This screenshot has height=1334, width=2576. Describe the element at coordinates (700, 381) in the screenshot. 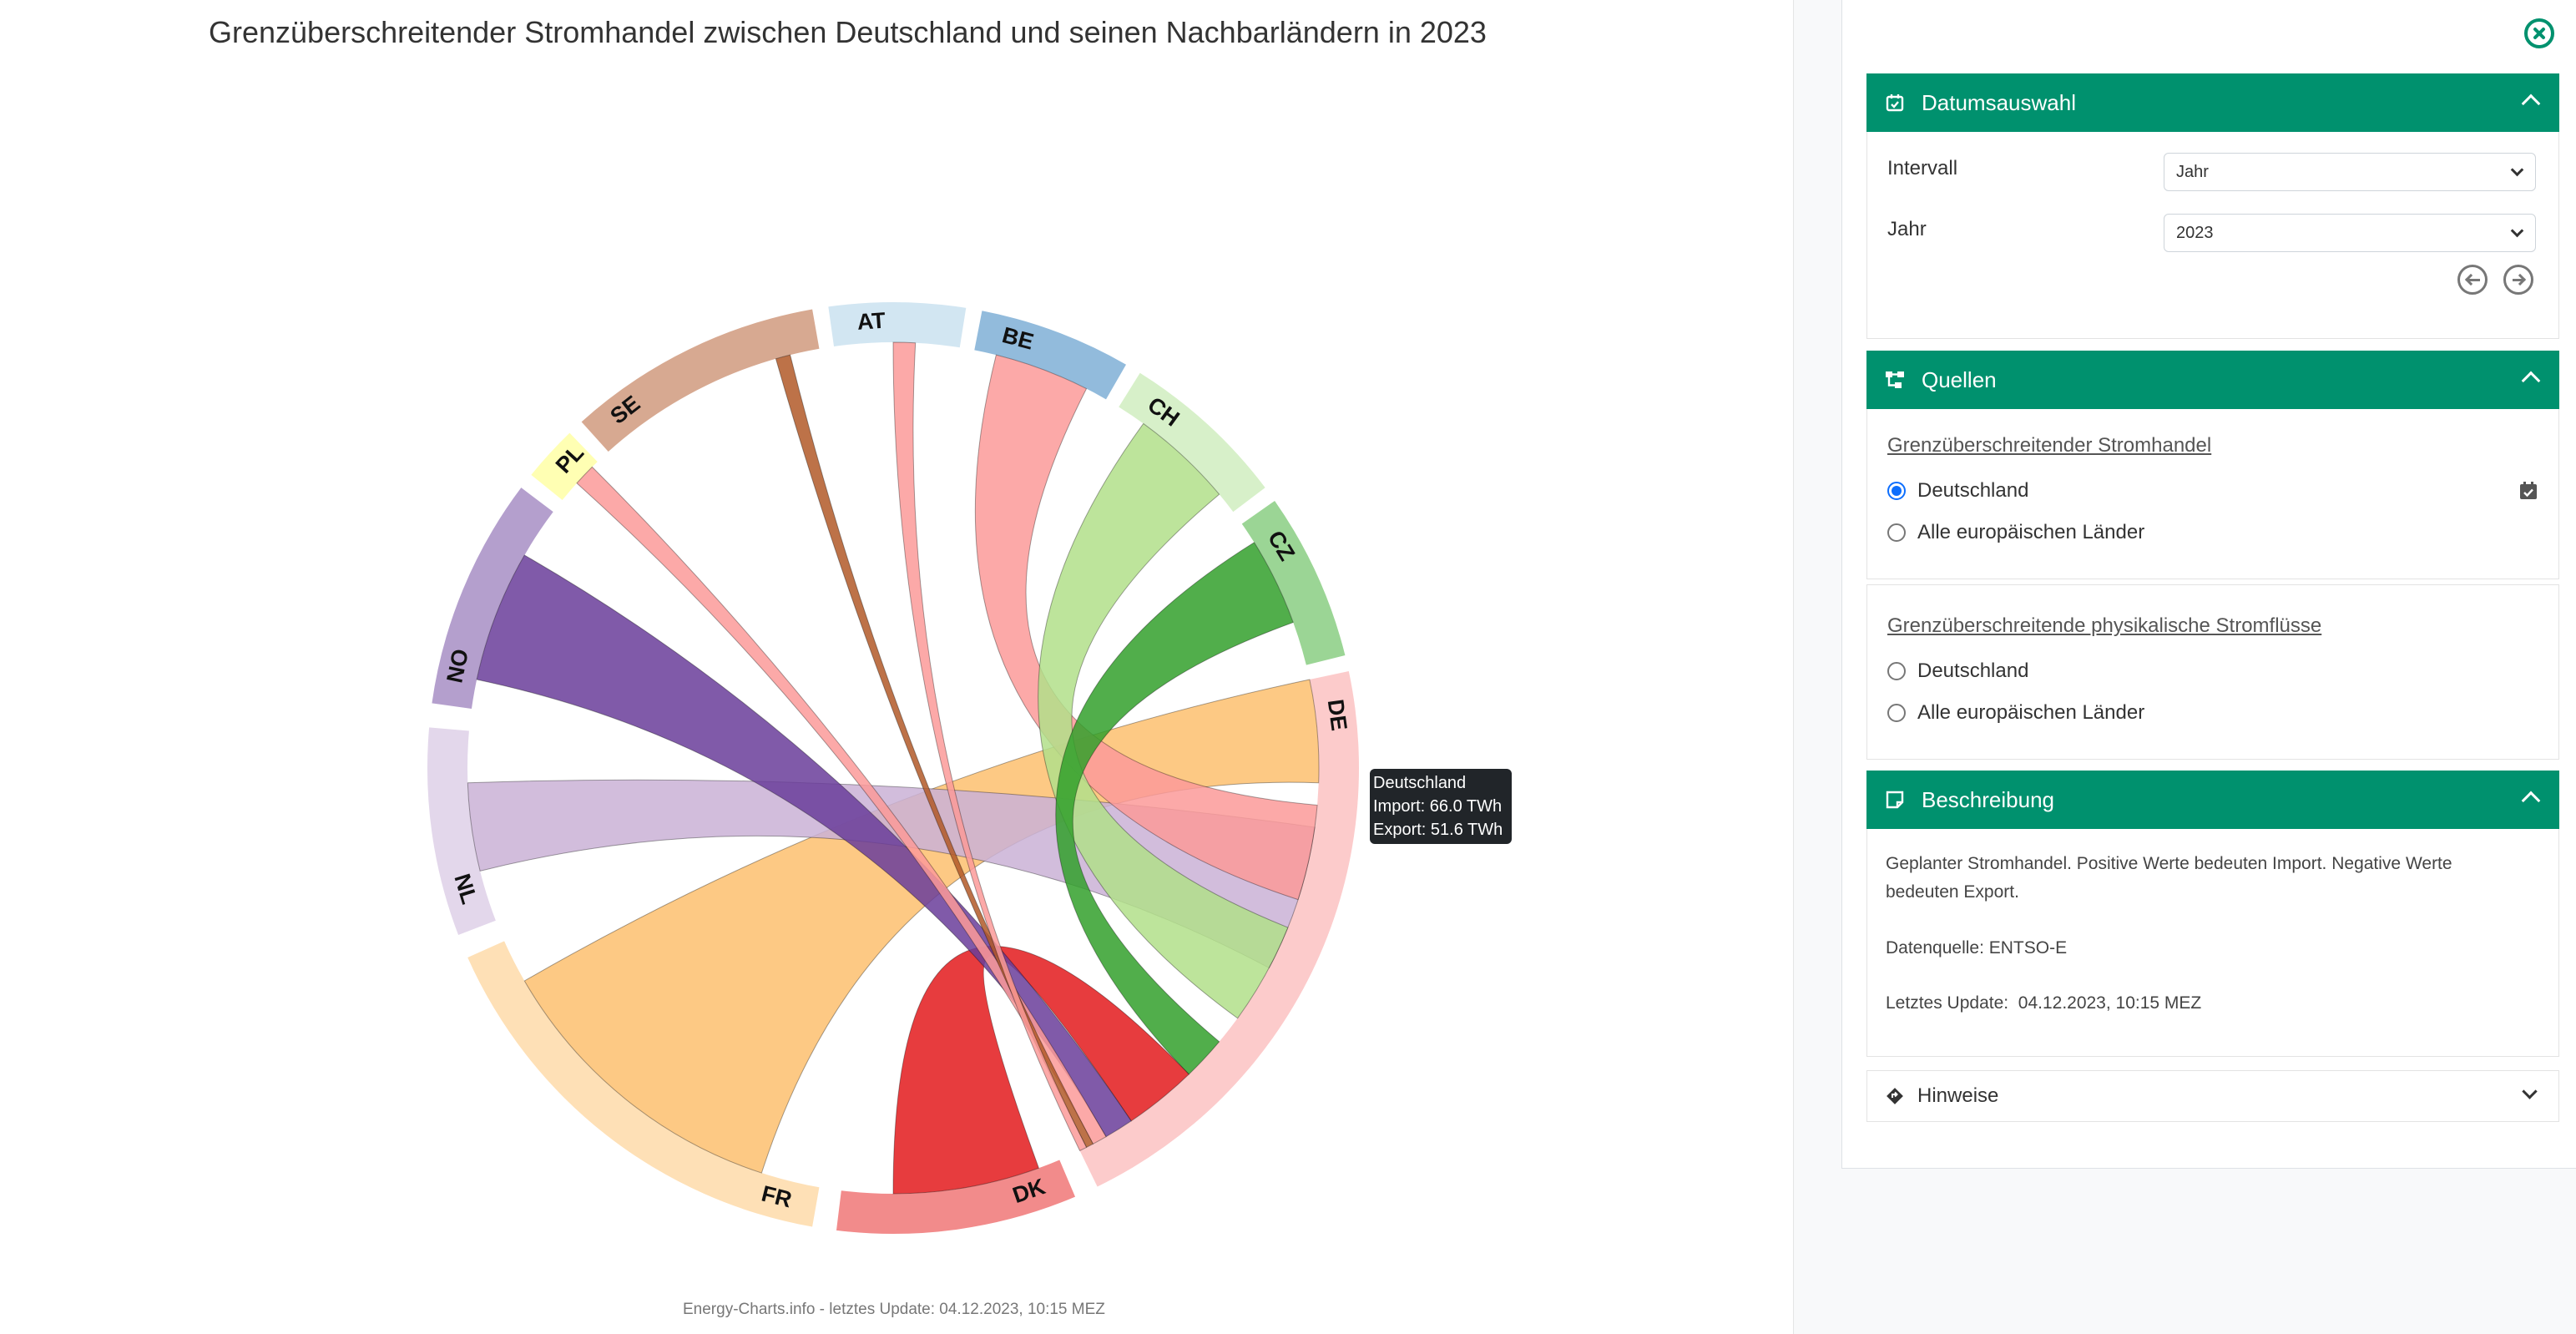

I see `group-arc-se` at that location.